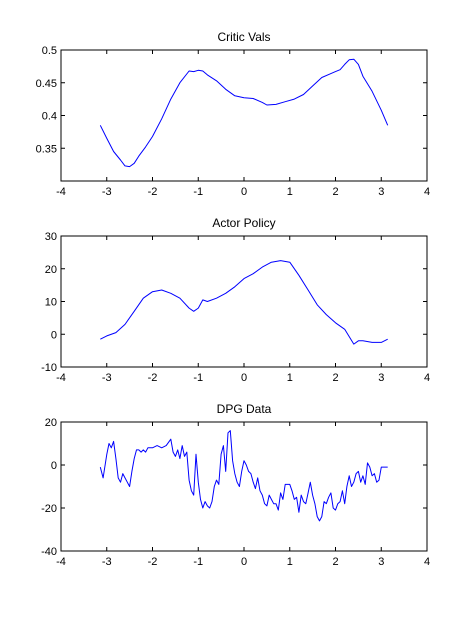 This screenshot has width=471, height=619. Describe the element at coordinates (51, 237) in the screenshot. I see `y-tick-label: 30` at that location.